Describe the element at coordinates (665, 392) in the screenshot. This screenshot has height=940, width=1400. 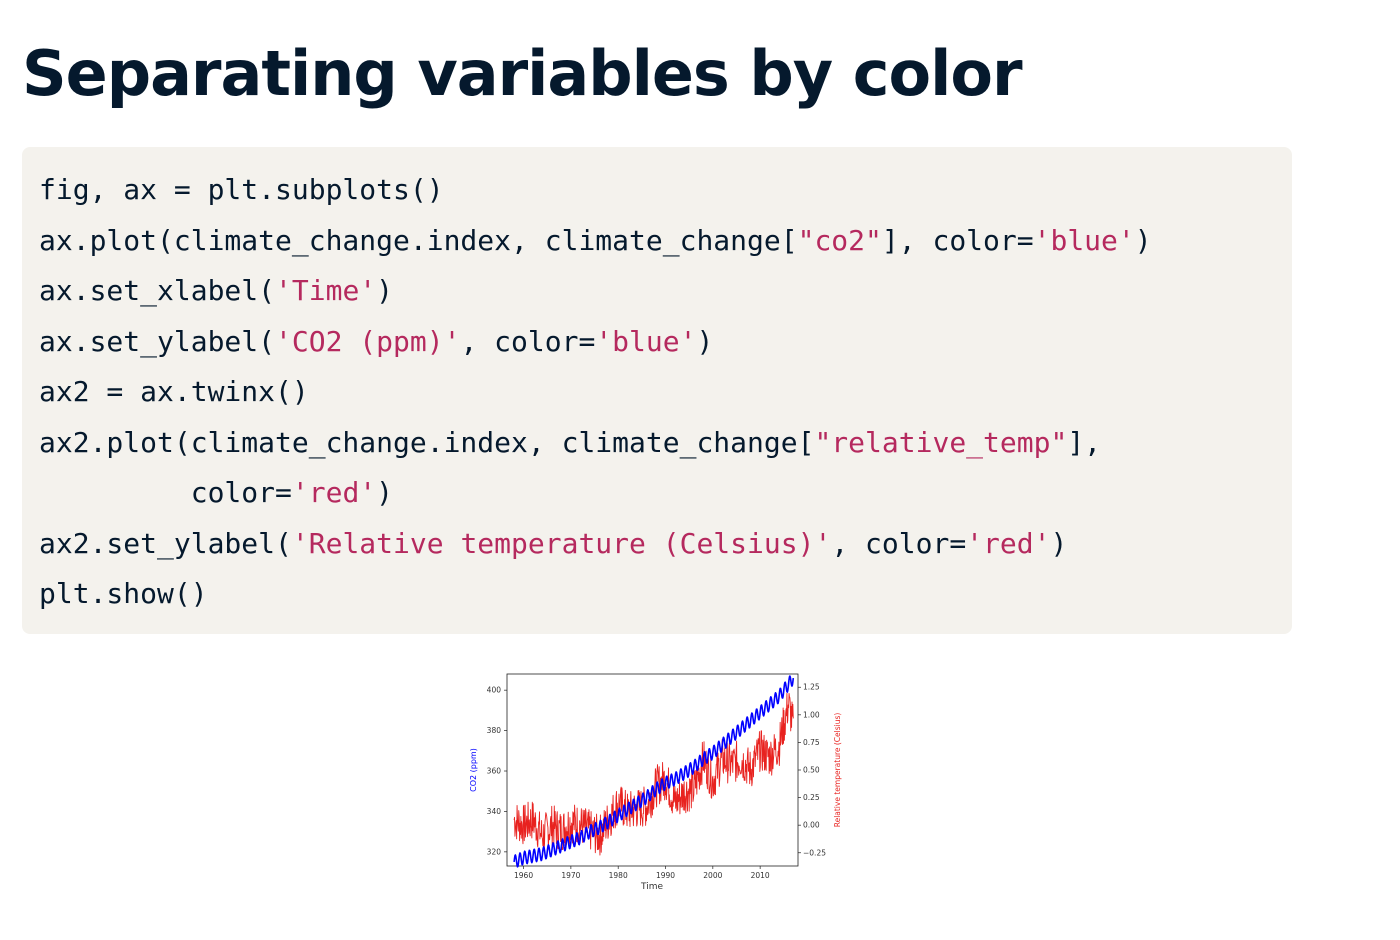
I see `code-line: ax2 = ax.twinx()` at that location.